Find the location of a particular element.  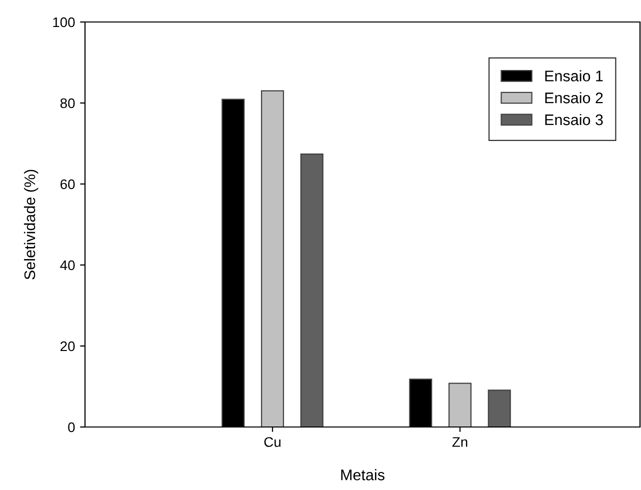

x-axis-title: Metais is located at coordinates (362, 474).